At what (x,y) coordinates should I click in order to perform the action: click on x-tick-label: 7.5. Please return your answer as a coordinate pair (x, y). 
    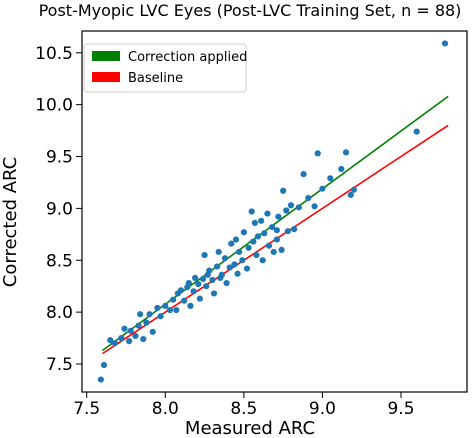
    Looking at the image, I should click on (86, 409).